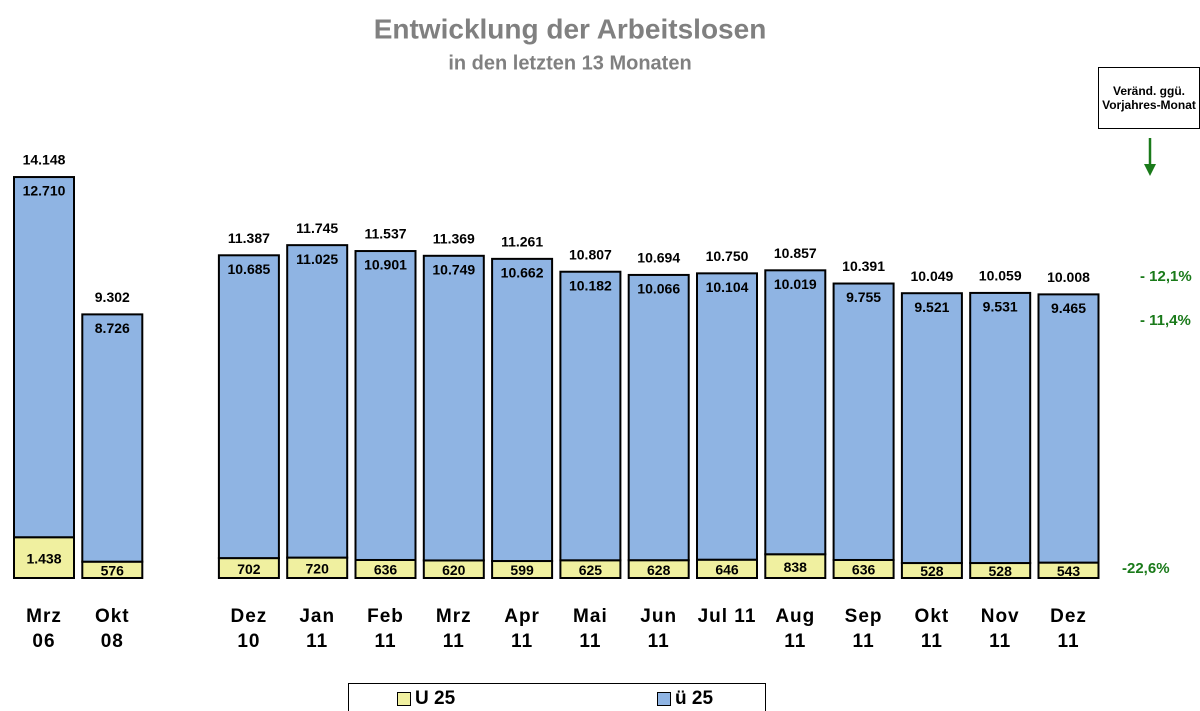 This screenshot has width=1200, height=711. What do you see at coordinates (569, 63) in the screenshot?
I see `chart-subtitle: in den letzten 13 Monaten` at bounding box center [569, 63].